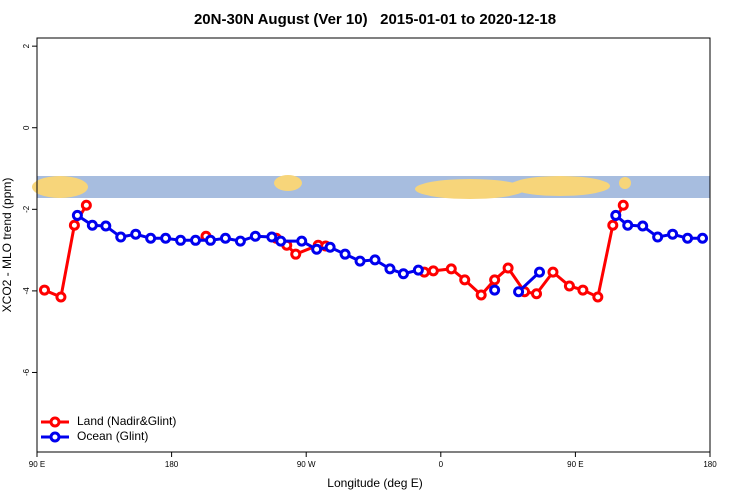 This screenshot has height=500, width=750. I want to click on map-band, so click(371, 187).